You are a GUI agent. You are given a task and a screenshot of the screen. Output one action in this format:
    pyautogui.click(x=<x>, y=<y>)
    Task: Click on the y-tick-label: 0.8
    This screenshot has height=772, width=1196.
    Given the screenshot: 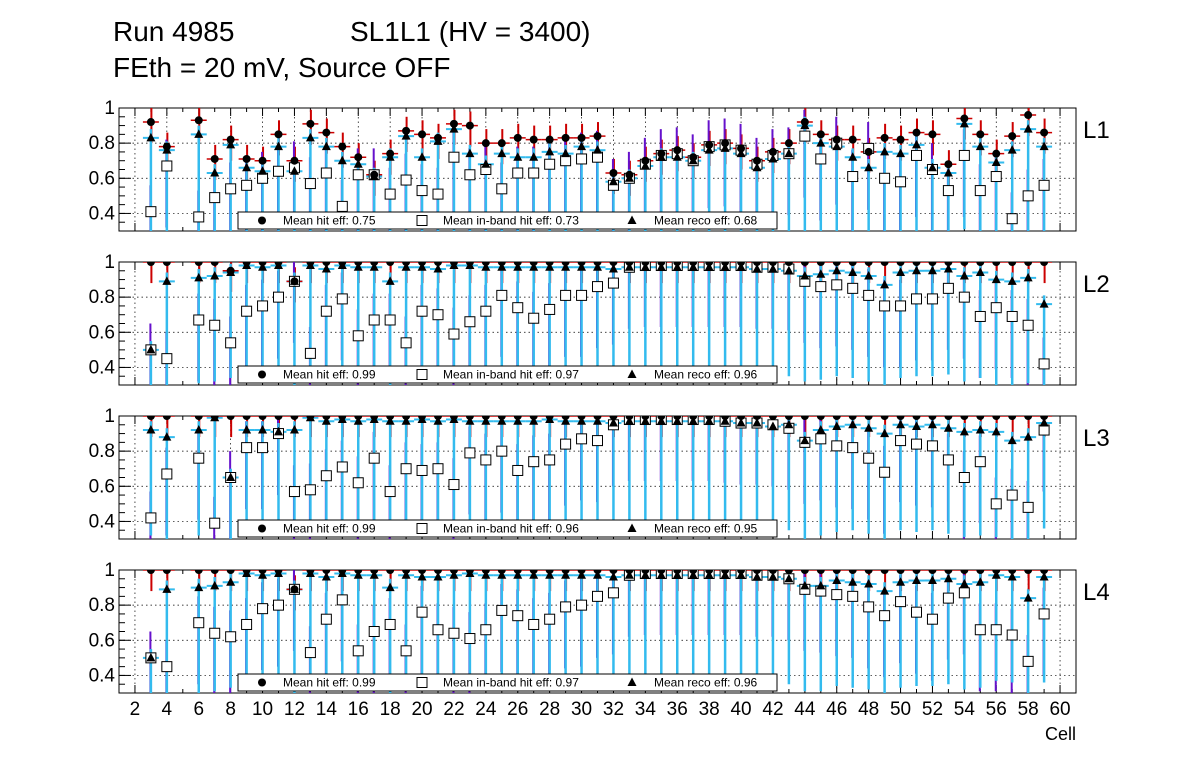 What is the action you would take?
    pyautogui.click(x=102, y=143)
    